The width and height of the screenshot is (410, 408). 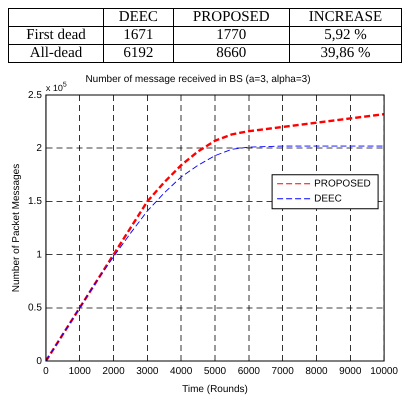 What do you see at coordinates (345, 53) in the screenshot?
I see `text: 39,86 %` at bounding box center [345, 53].